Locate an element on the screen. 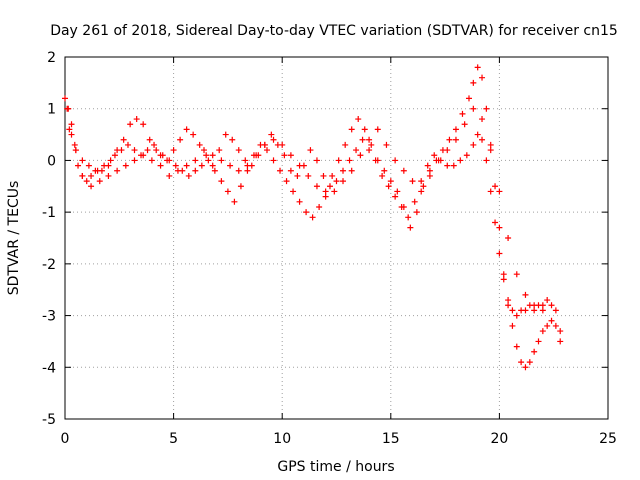 Image resolution: width=640 pixels, height=480 pixels. x-tick-label: 10 is located at coordinates (282, 439).